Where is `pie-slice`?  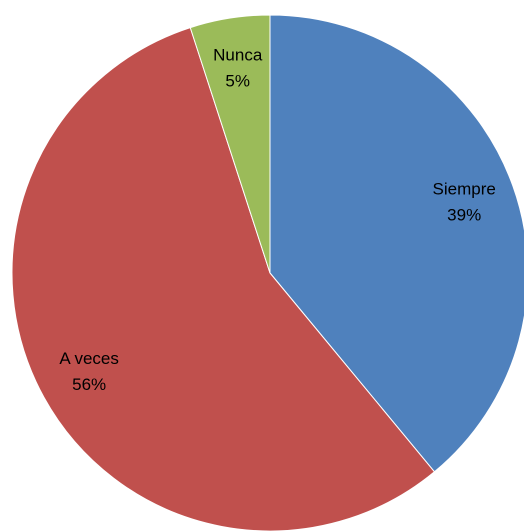 pie-slice is located at coordinates (230, 144).